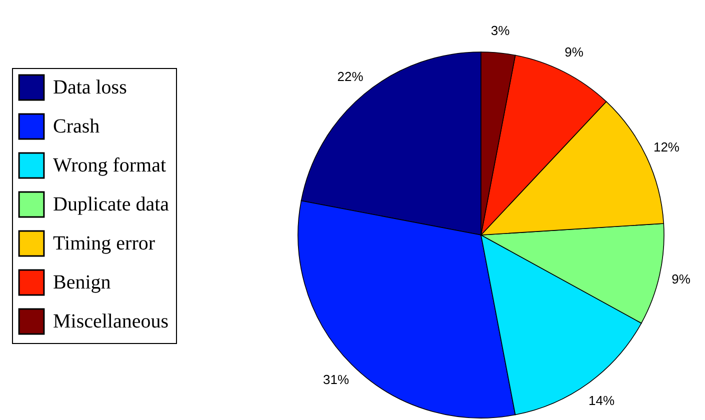 Image resolution: width=705 pixels, height=420 pixels. I want to click on data-label: 12%, so click(666, 147).